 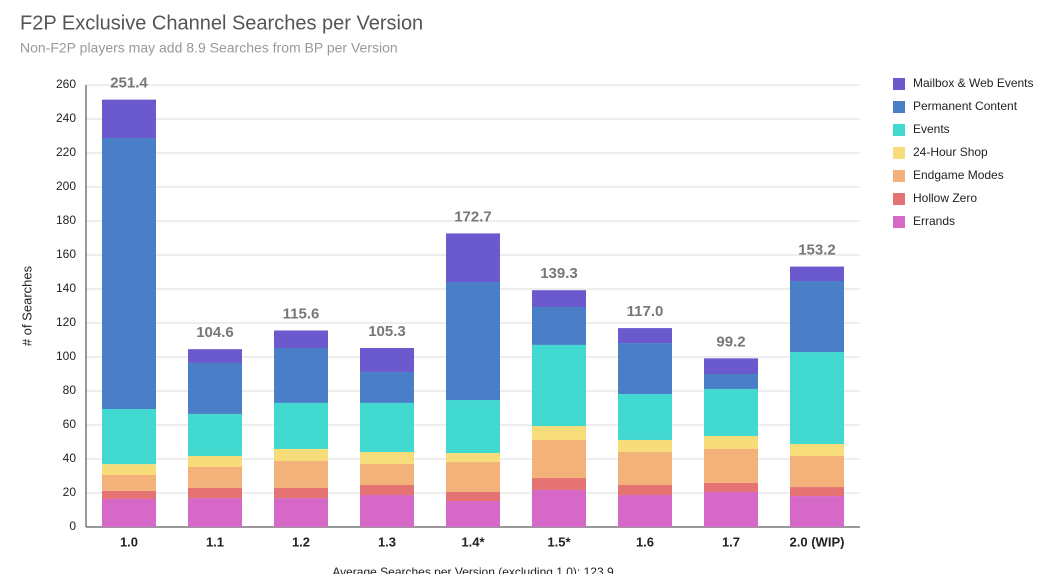 I want to click on total-label: 172.7, so click(x=473, y=216).